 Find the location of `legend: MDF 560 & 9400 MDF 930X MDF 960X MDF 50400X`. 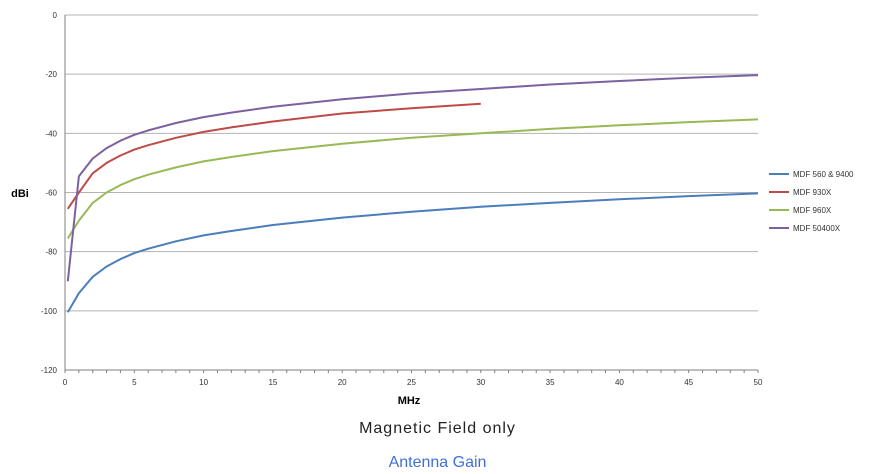

legend: MDF 560 & 9400 MDF 930X MDF 960X MDF 50400X is located at coordinates (811, 201).